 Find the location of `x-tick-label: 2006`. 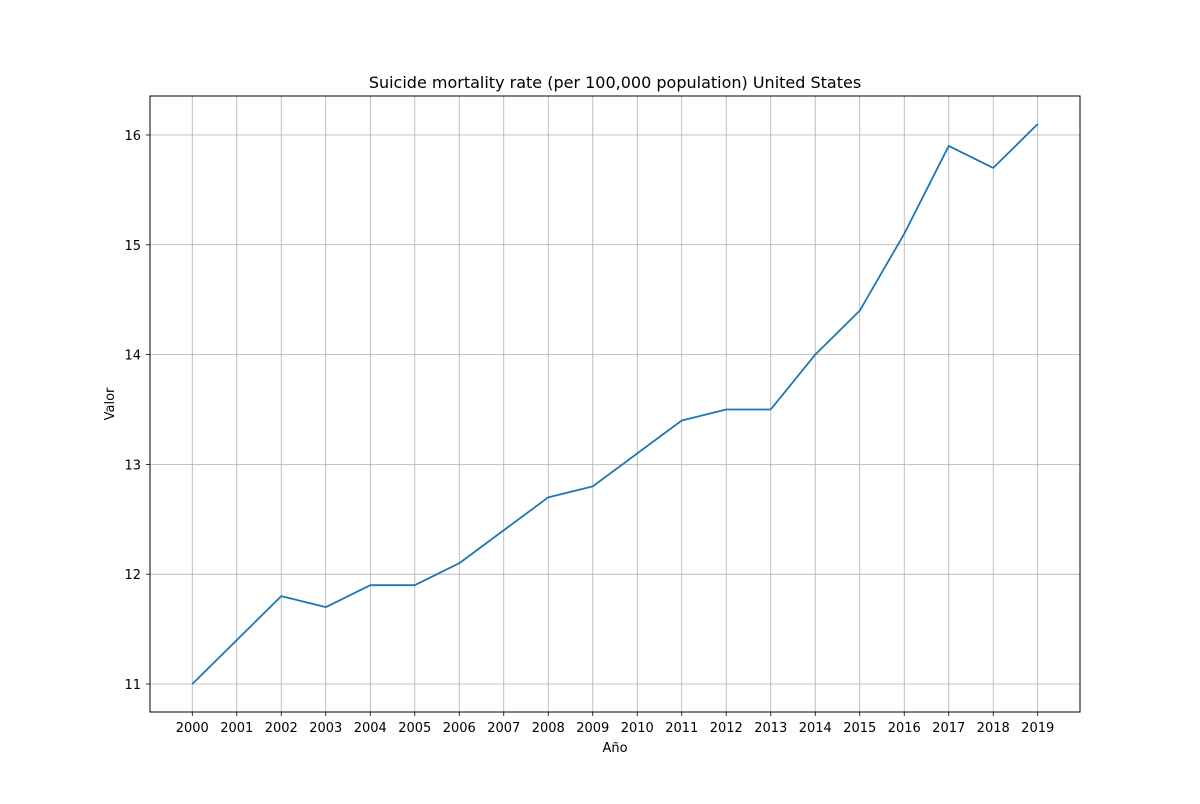

x-tick-label: 2006 is located at coordinates (459, 728).